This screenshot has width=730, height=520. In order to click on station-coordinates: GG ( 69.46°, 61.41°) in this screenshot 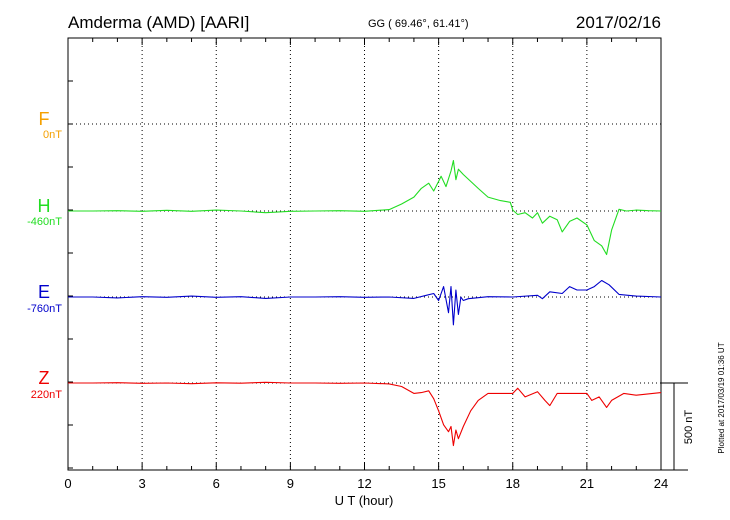, I will do `click(418, 24)`.